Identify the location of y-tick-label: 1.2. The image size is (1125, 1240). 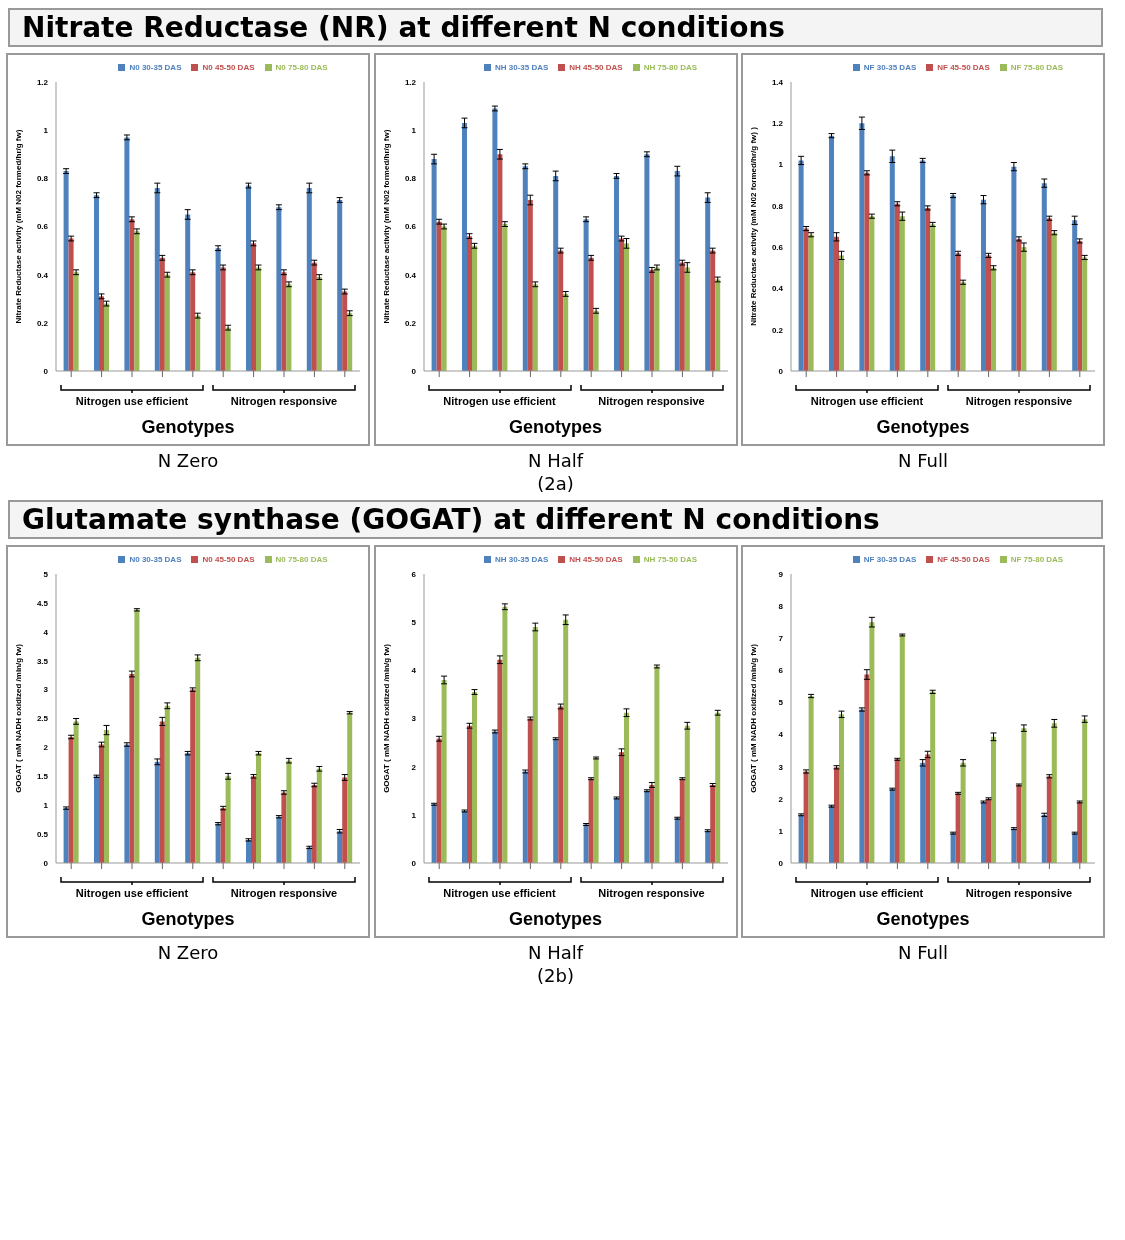
(42, 82).